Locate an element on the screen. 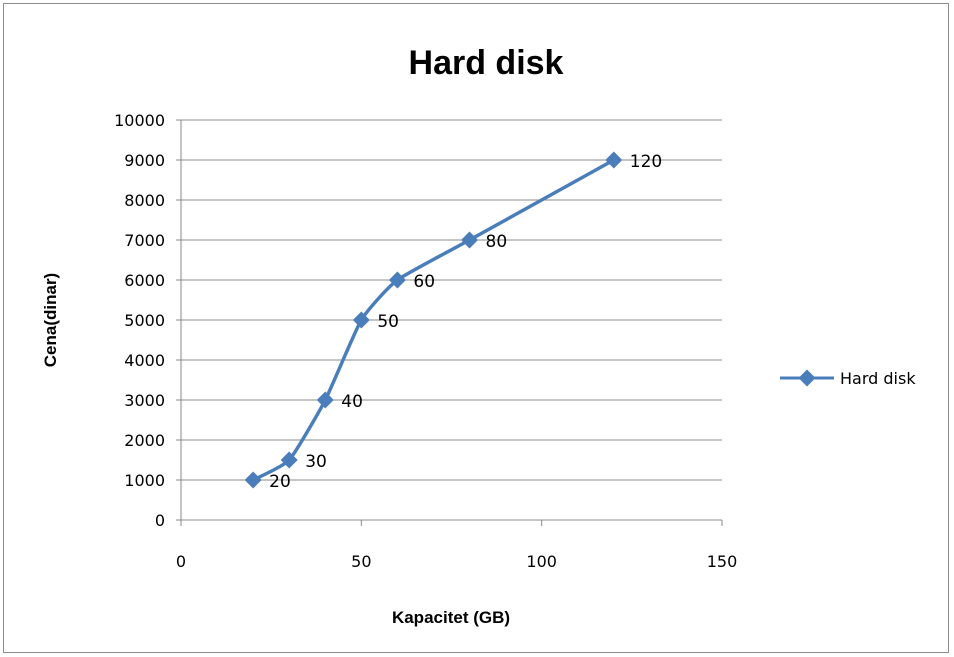  data-label: 40 is located at coordinates (352, 402).